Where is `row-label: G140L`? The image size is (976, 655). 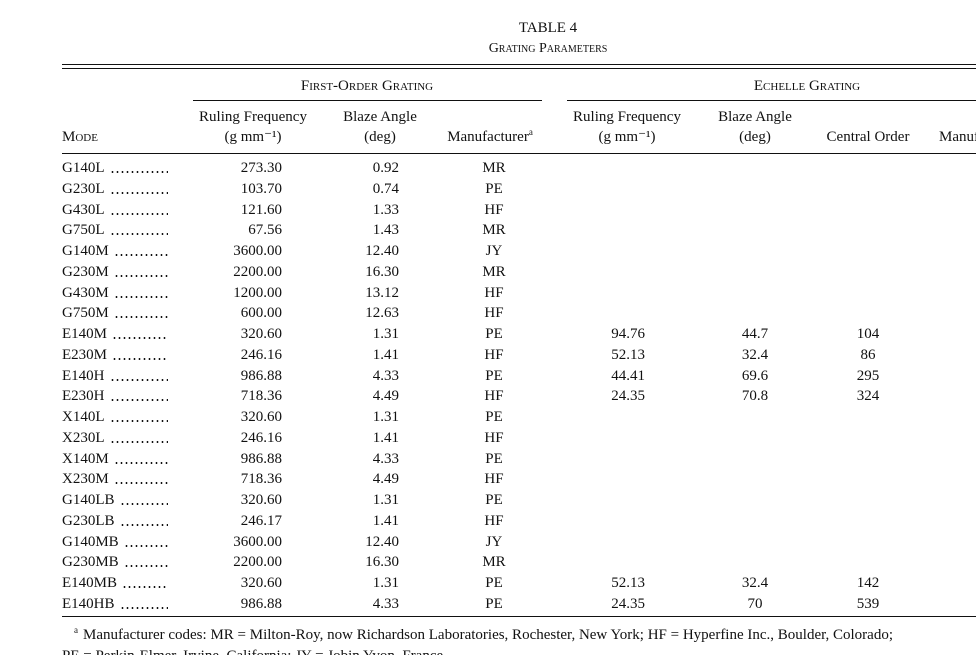 row-label: G140L is located at coordinates (83, 168).